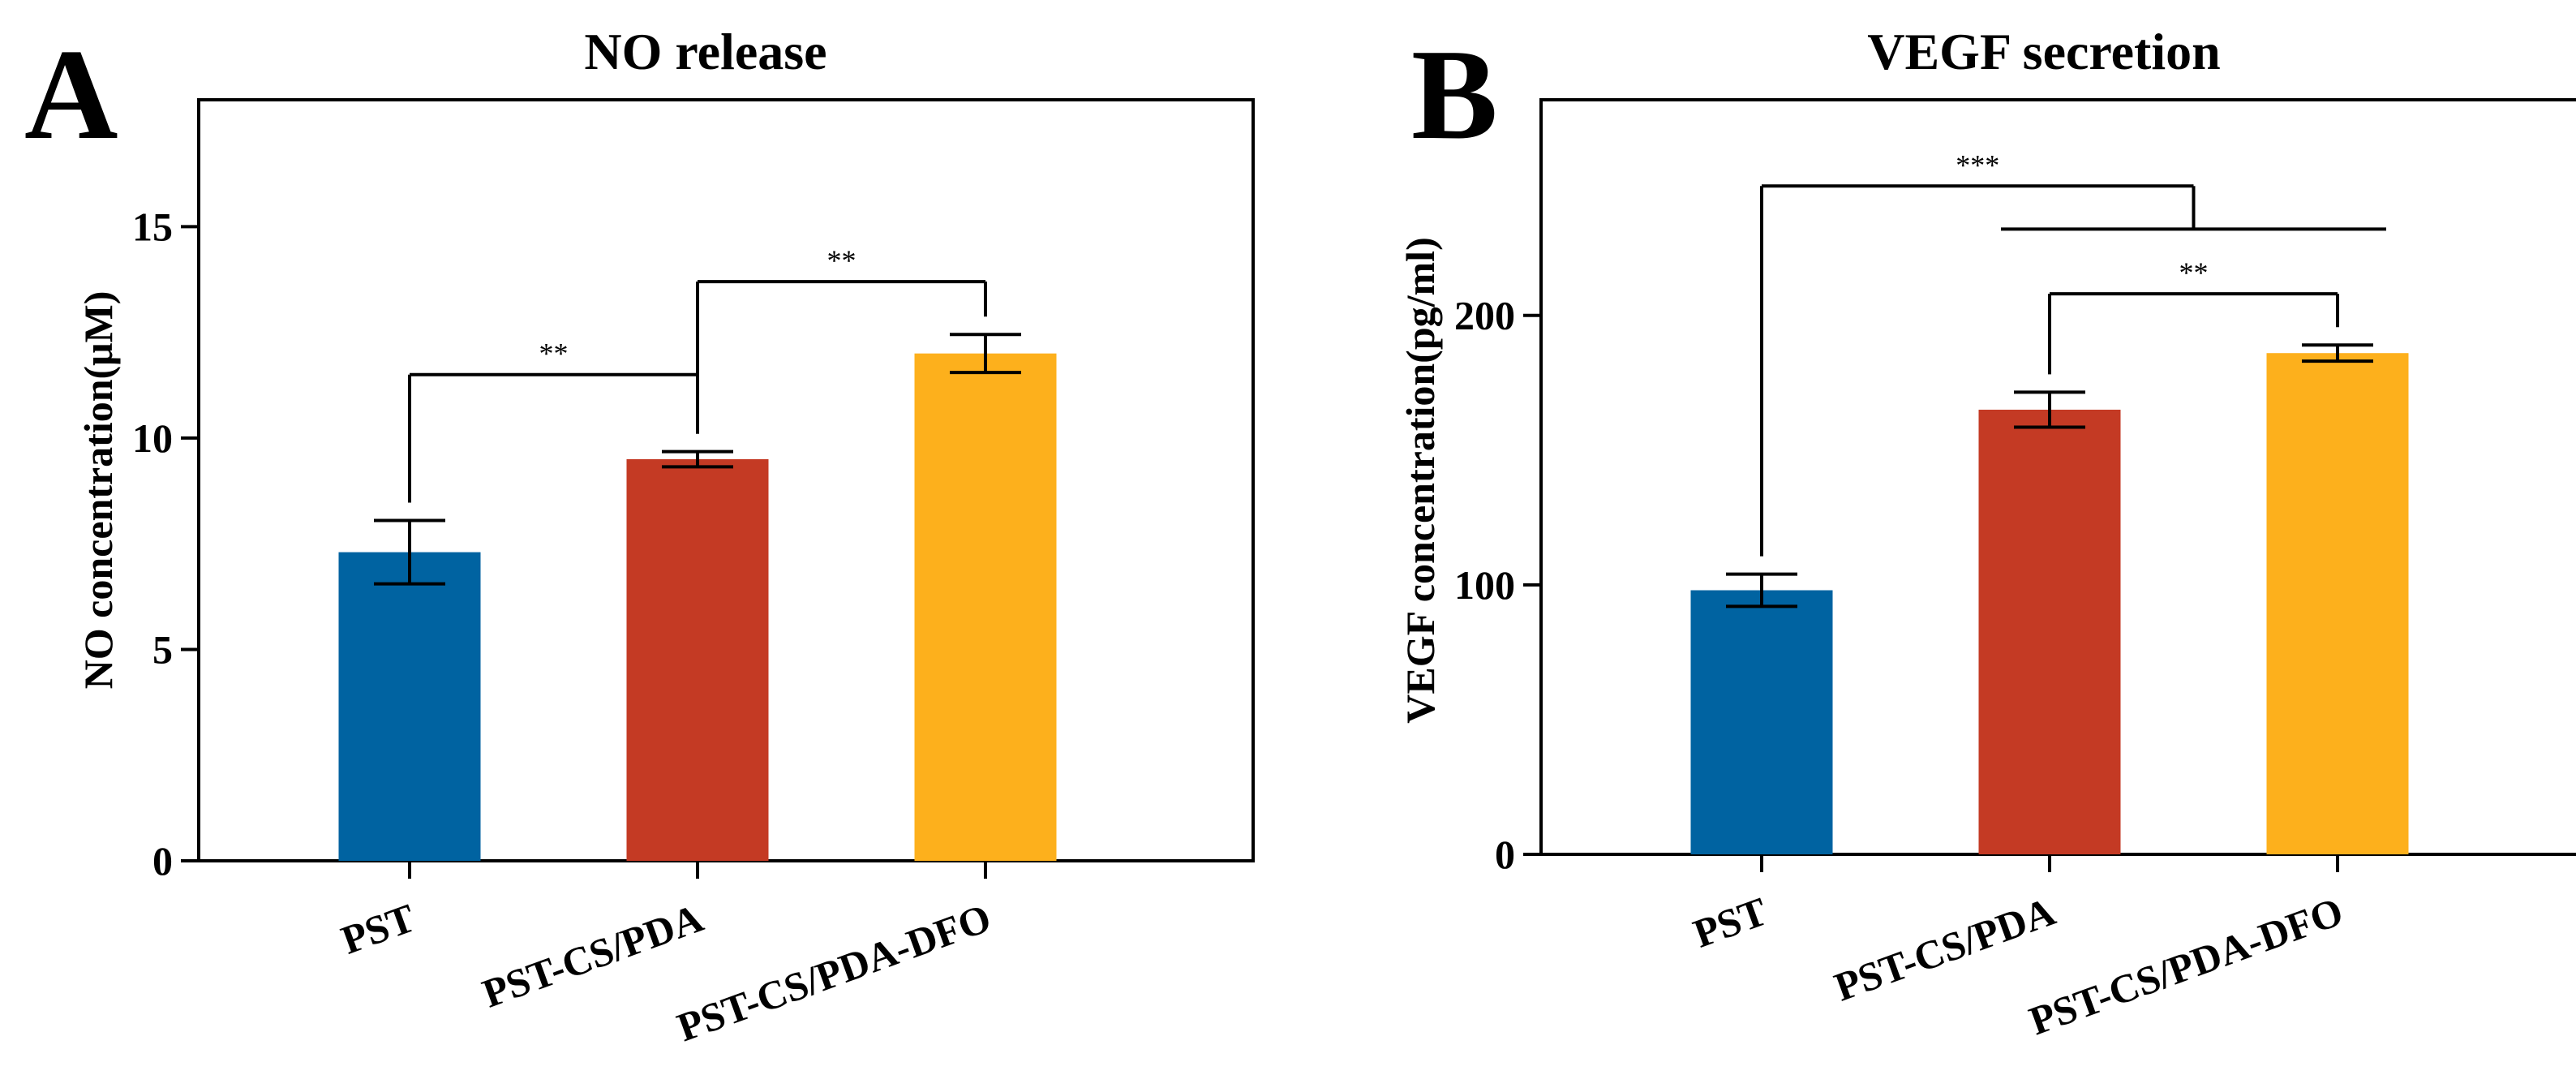  Describe the element at coordinates (98, 490) in the screenshot. I see `y-axis-label-a: NO concentration(μM)` at that location.